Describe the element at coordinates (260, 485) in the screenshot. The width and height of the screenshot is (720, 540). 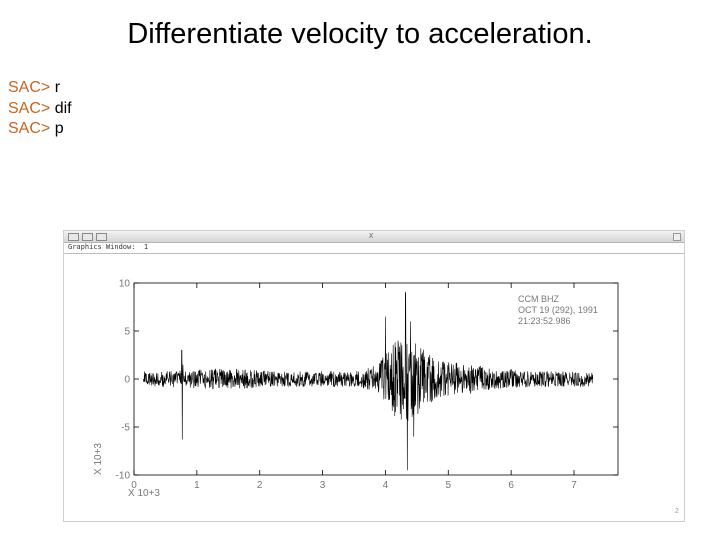
I see `x-tick-label: 2` at that location.